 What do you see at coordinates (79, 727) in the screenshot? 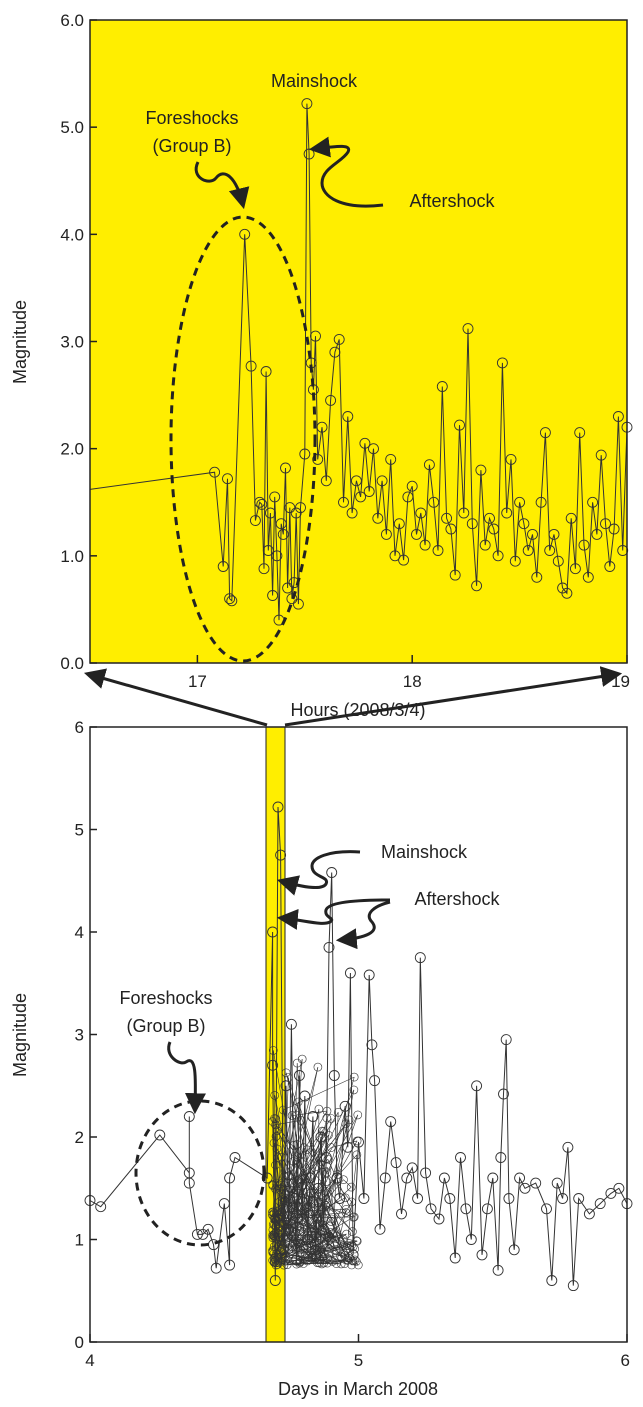
I see `bottom-y-tick-label: 6` at bounding box center [79, 727].